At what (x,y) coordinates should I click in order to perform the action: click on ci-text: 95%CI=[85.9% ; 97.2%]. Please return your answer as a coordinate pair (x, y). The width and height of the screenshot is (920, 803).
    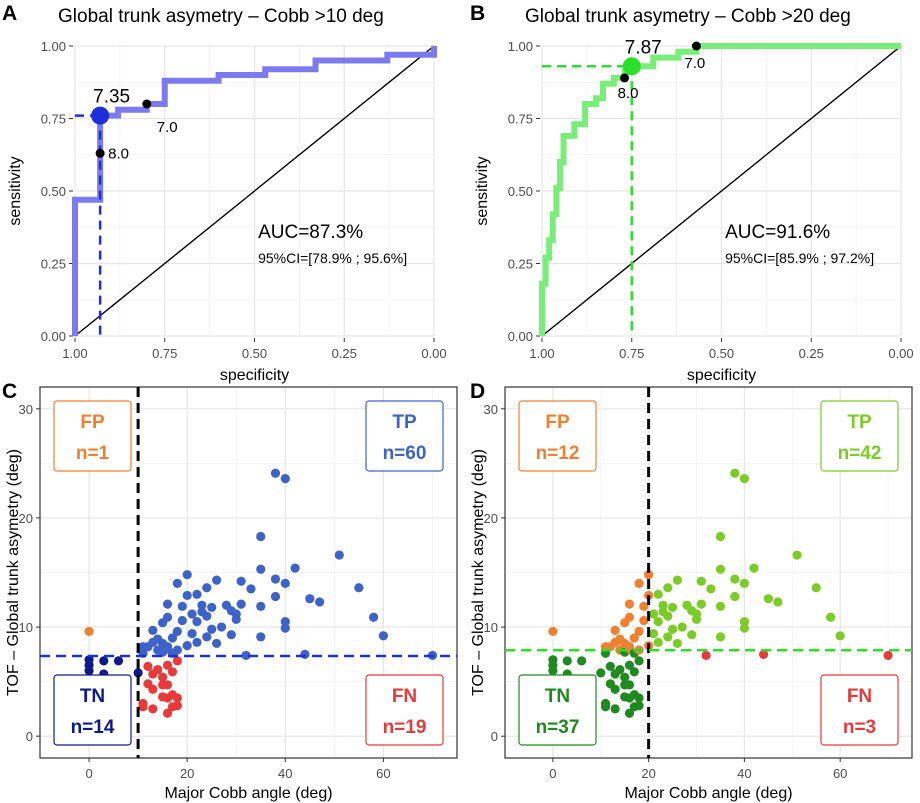
    Looking at the image, I should click on (799, 258).